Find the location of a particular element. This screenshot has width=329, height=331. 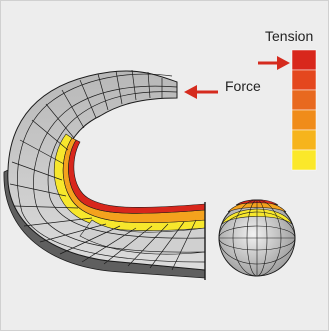

stress-band-red is located at coordinates (137, 176).